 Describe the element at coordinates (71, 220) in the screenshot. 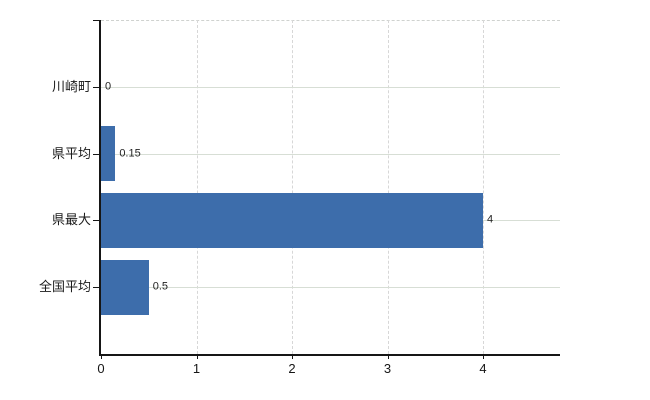

I see `category-label: 県最大` at that location.